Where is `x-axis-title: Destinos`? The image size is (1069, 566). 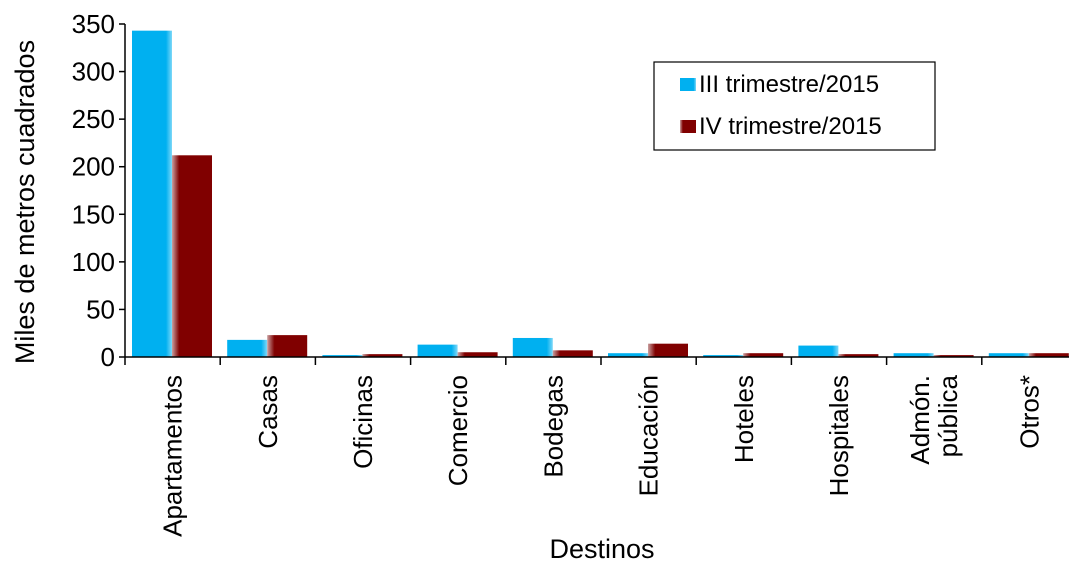
x-axis-title: Destinos is located at coordinates (601, 549).